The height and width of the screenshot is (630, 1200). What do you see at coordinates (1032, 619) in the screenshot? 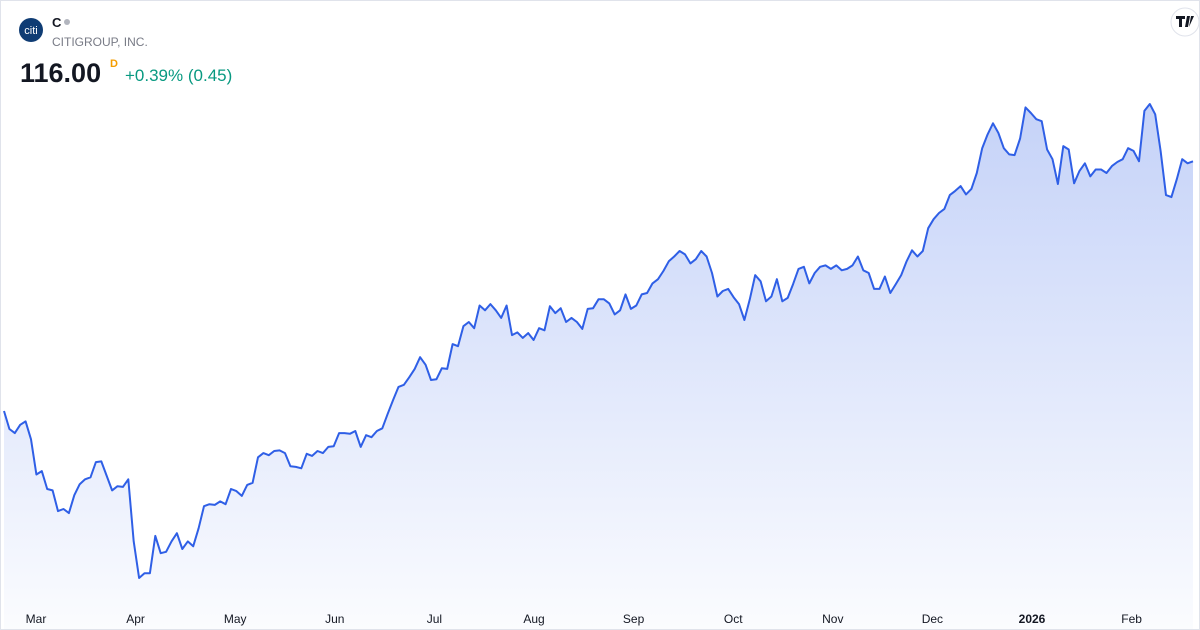
I see `x-tick-label: 2026` at bounding box center [1032, 619].